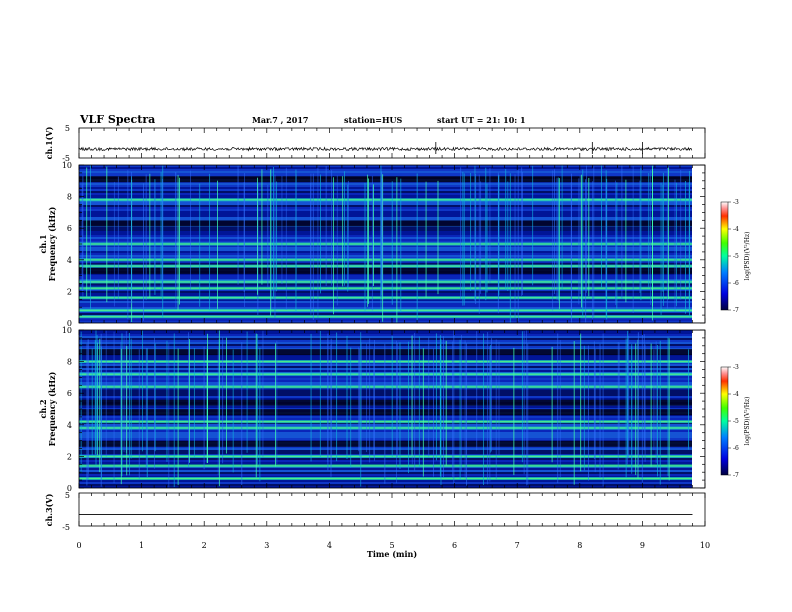 The image size is (792, 612). I want to click on ch1-ytick-neg5: -5, so click(66, 158).